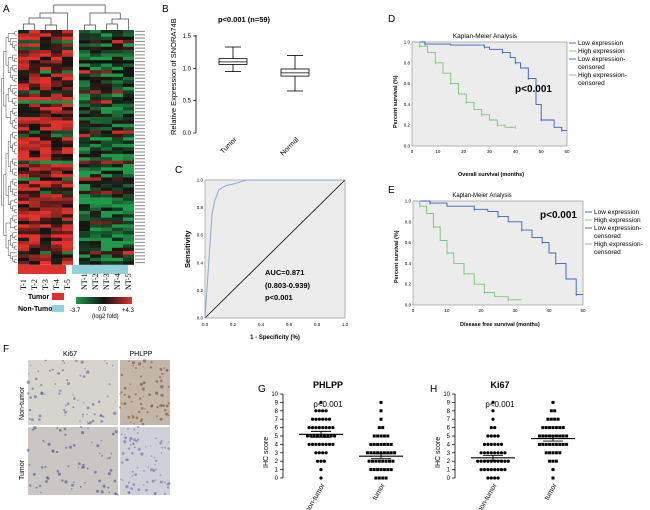 This screenshot has width=650, height=510. Describe the element at coordinates (617, 212) in the screenshot. I see `km-legend-text: Low expression` at that location.